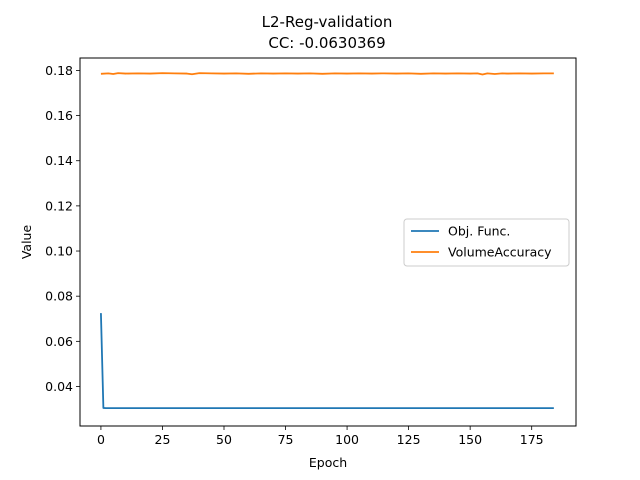 The image size is (640, 480). What do you see at coordinates (326, 43) in the screenshot?
I see `chart-subtitle: CC: -0.0630369` at bounding box center [326, 43].